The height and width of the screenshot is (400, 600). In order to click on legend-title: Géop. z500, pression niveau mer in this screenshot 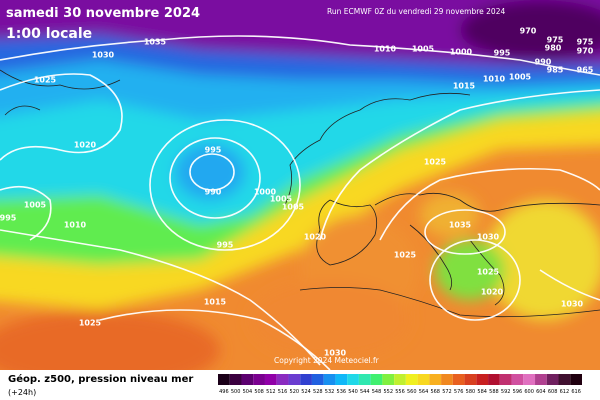, I will do `click(100, 379)`.